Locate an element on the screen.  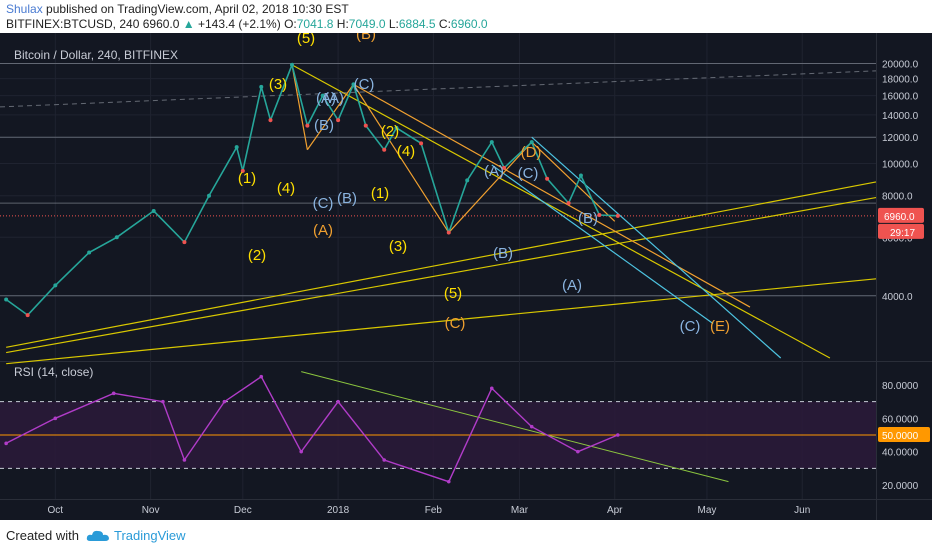
trend-line is located at coordinates (602, 244).